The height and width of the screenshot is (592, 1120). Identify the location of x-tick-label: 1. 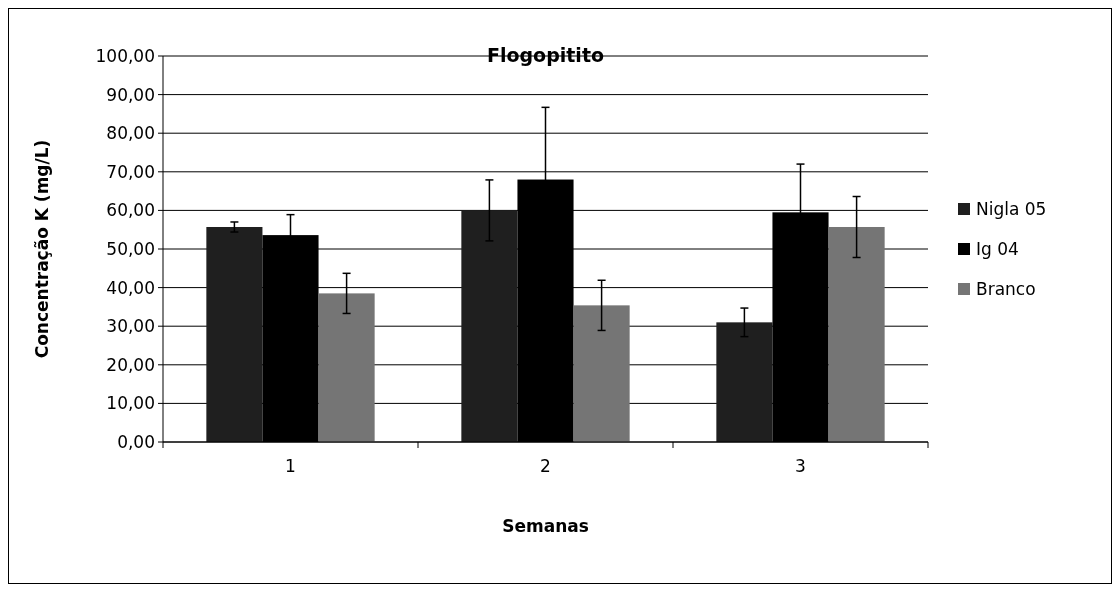
(290, 466).